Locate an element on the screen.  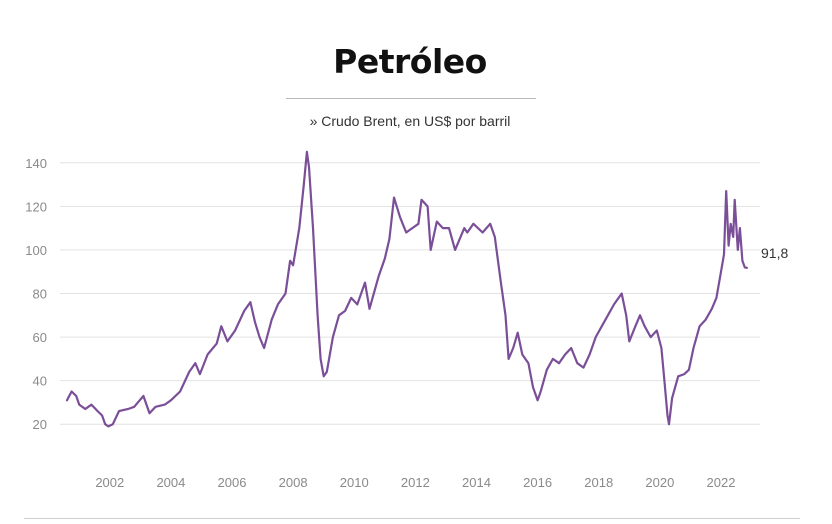
y-tick-label: 120 is located at coordinates (36, 206).